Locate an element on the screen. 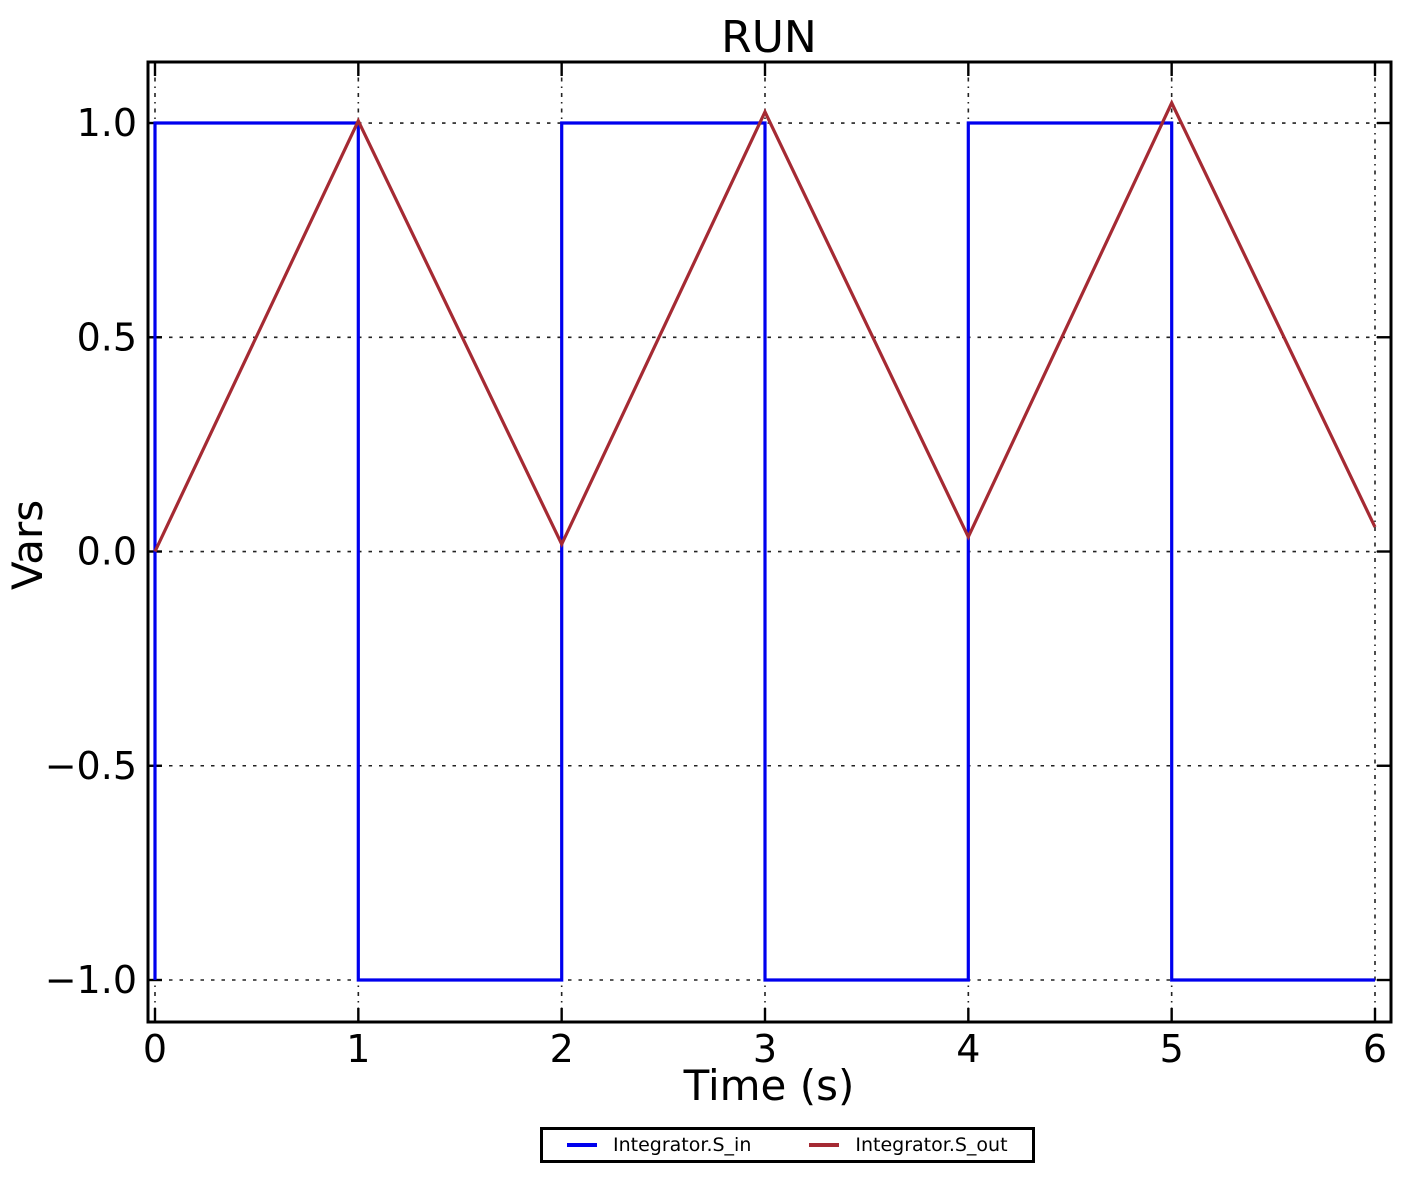  x-tick-label: 2 is located at coordinates (562, 1049).